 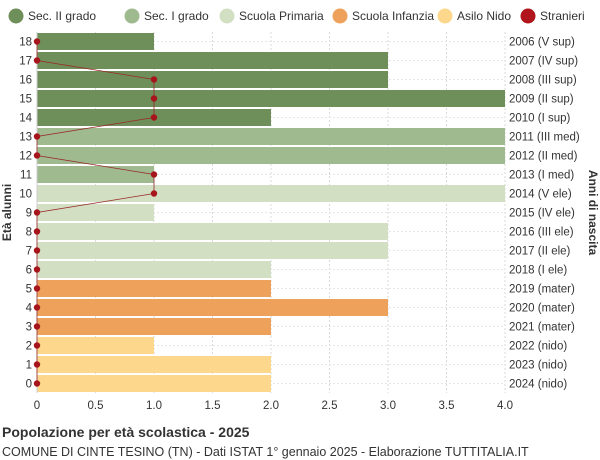 I want to click on age-tick-label: 10, so click(x=25, y=195).